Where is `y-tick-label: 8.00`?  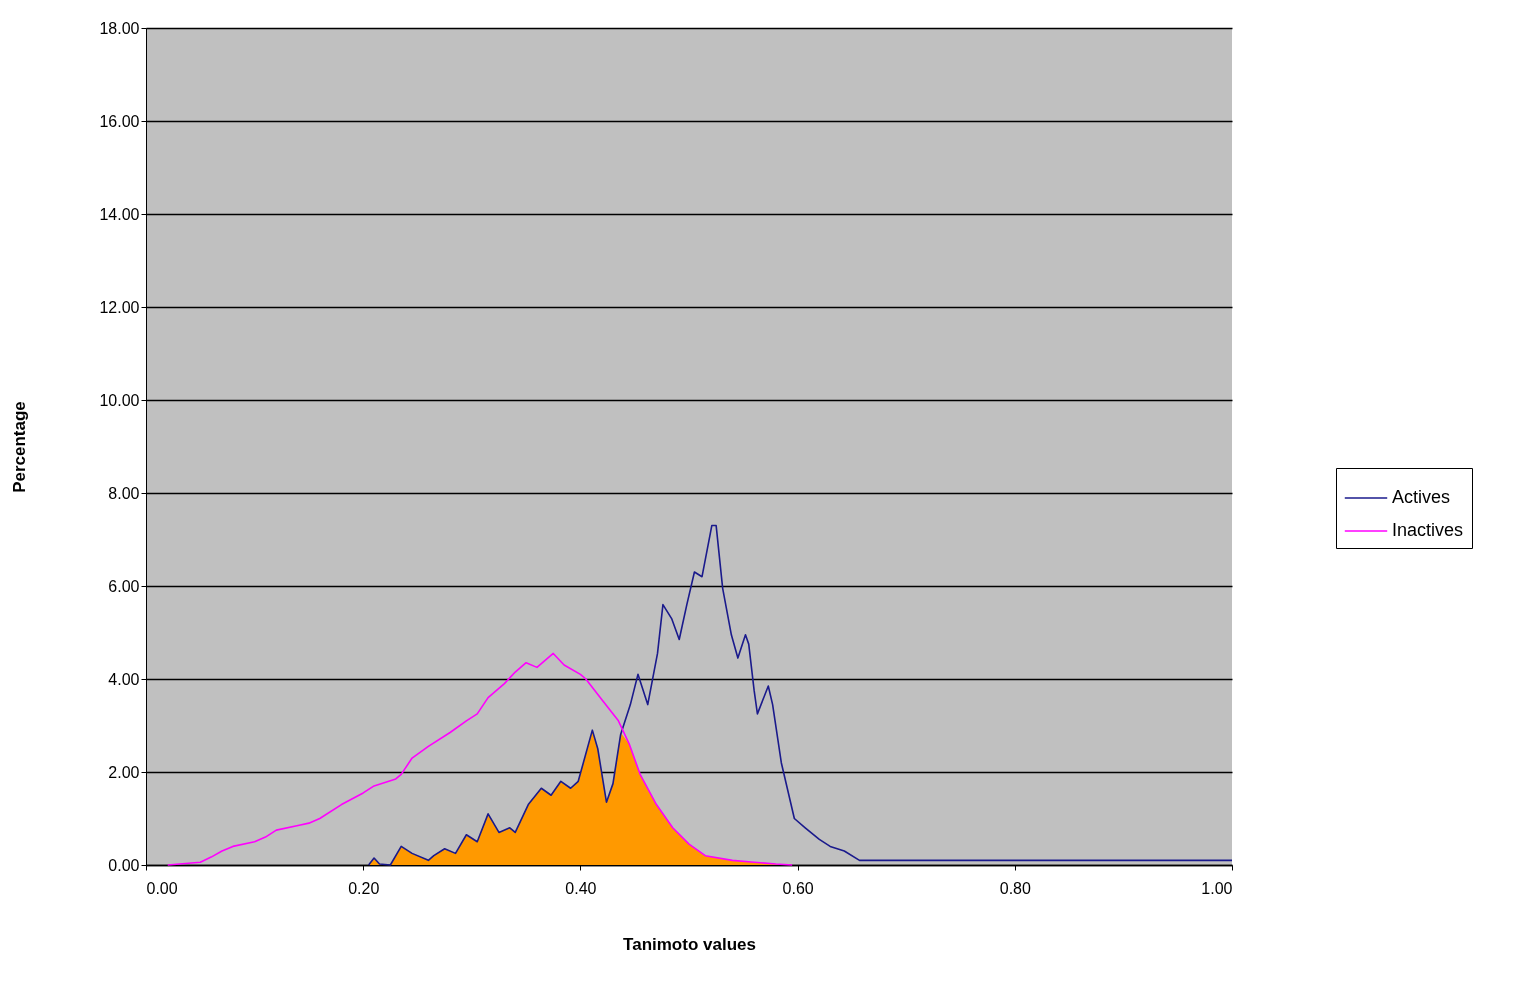 y-tick-label: 8.00 is located at coordinates (124, 493).